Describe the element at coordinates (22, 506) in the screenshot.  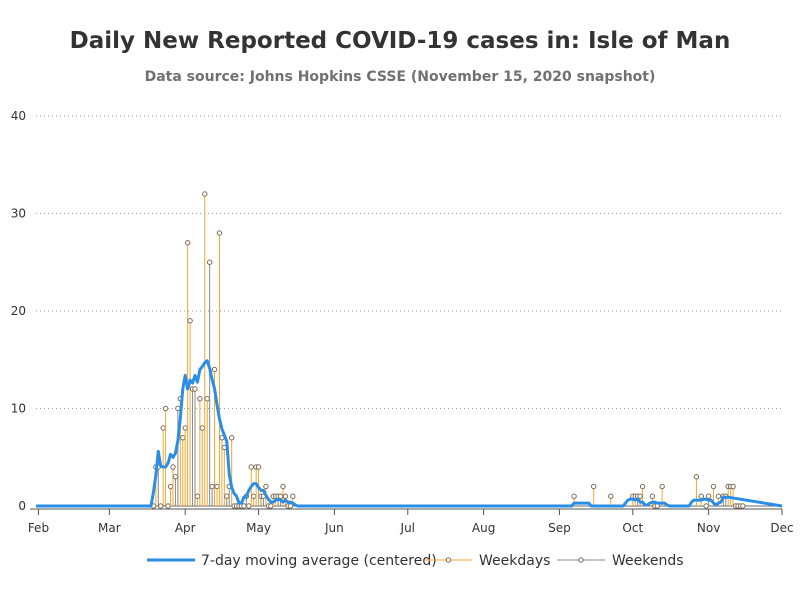
I see `y-tick-label: 0` at that location.